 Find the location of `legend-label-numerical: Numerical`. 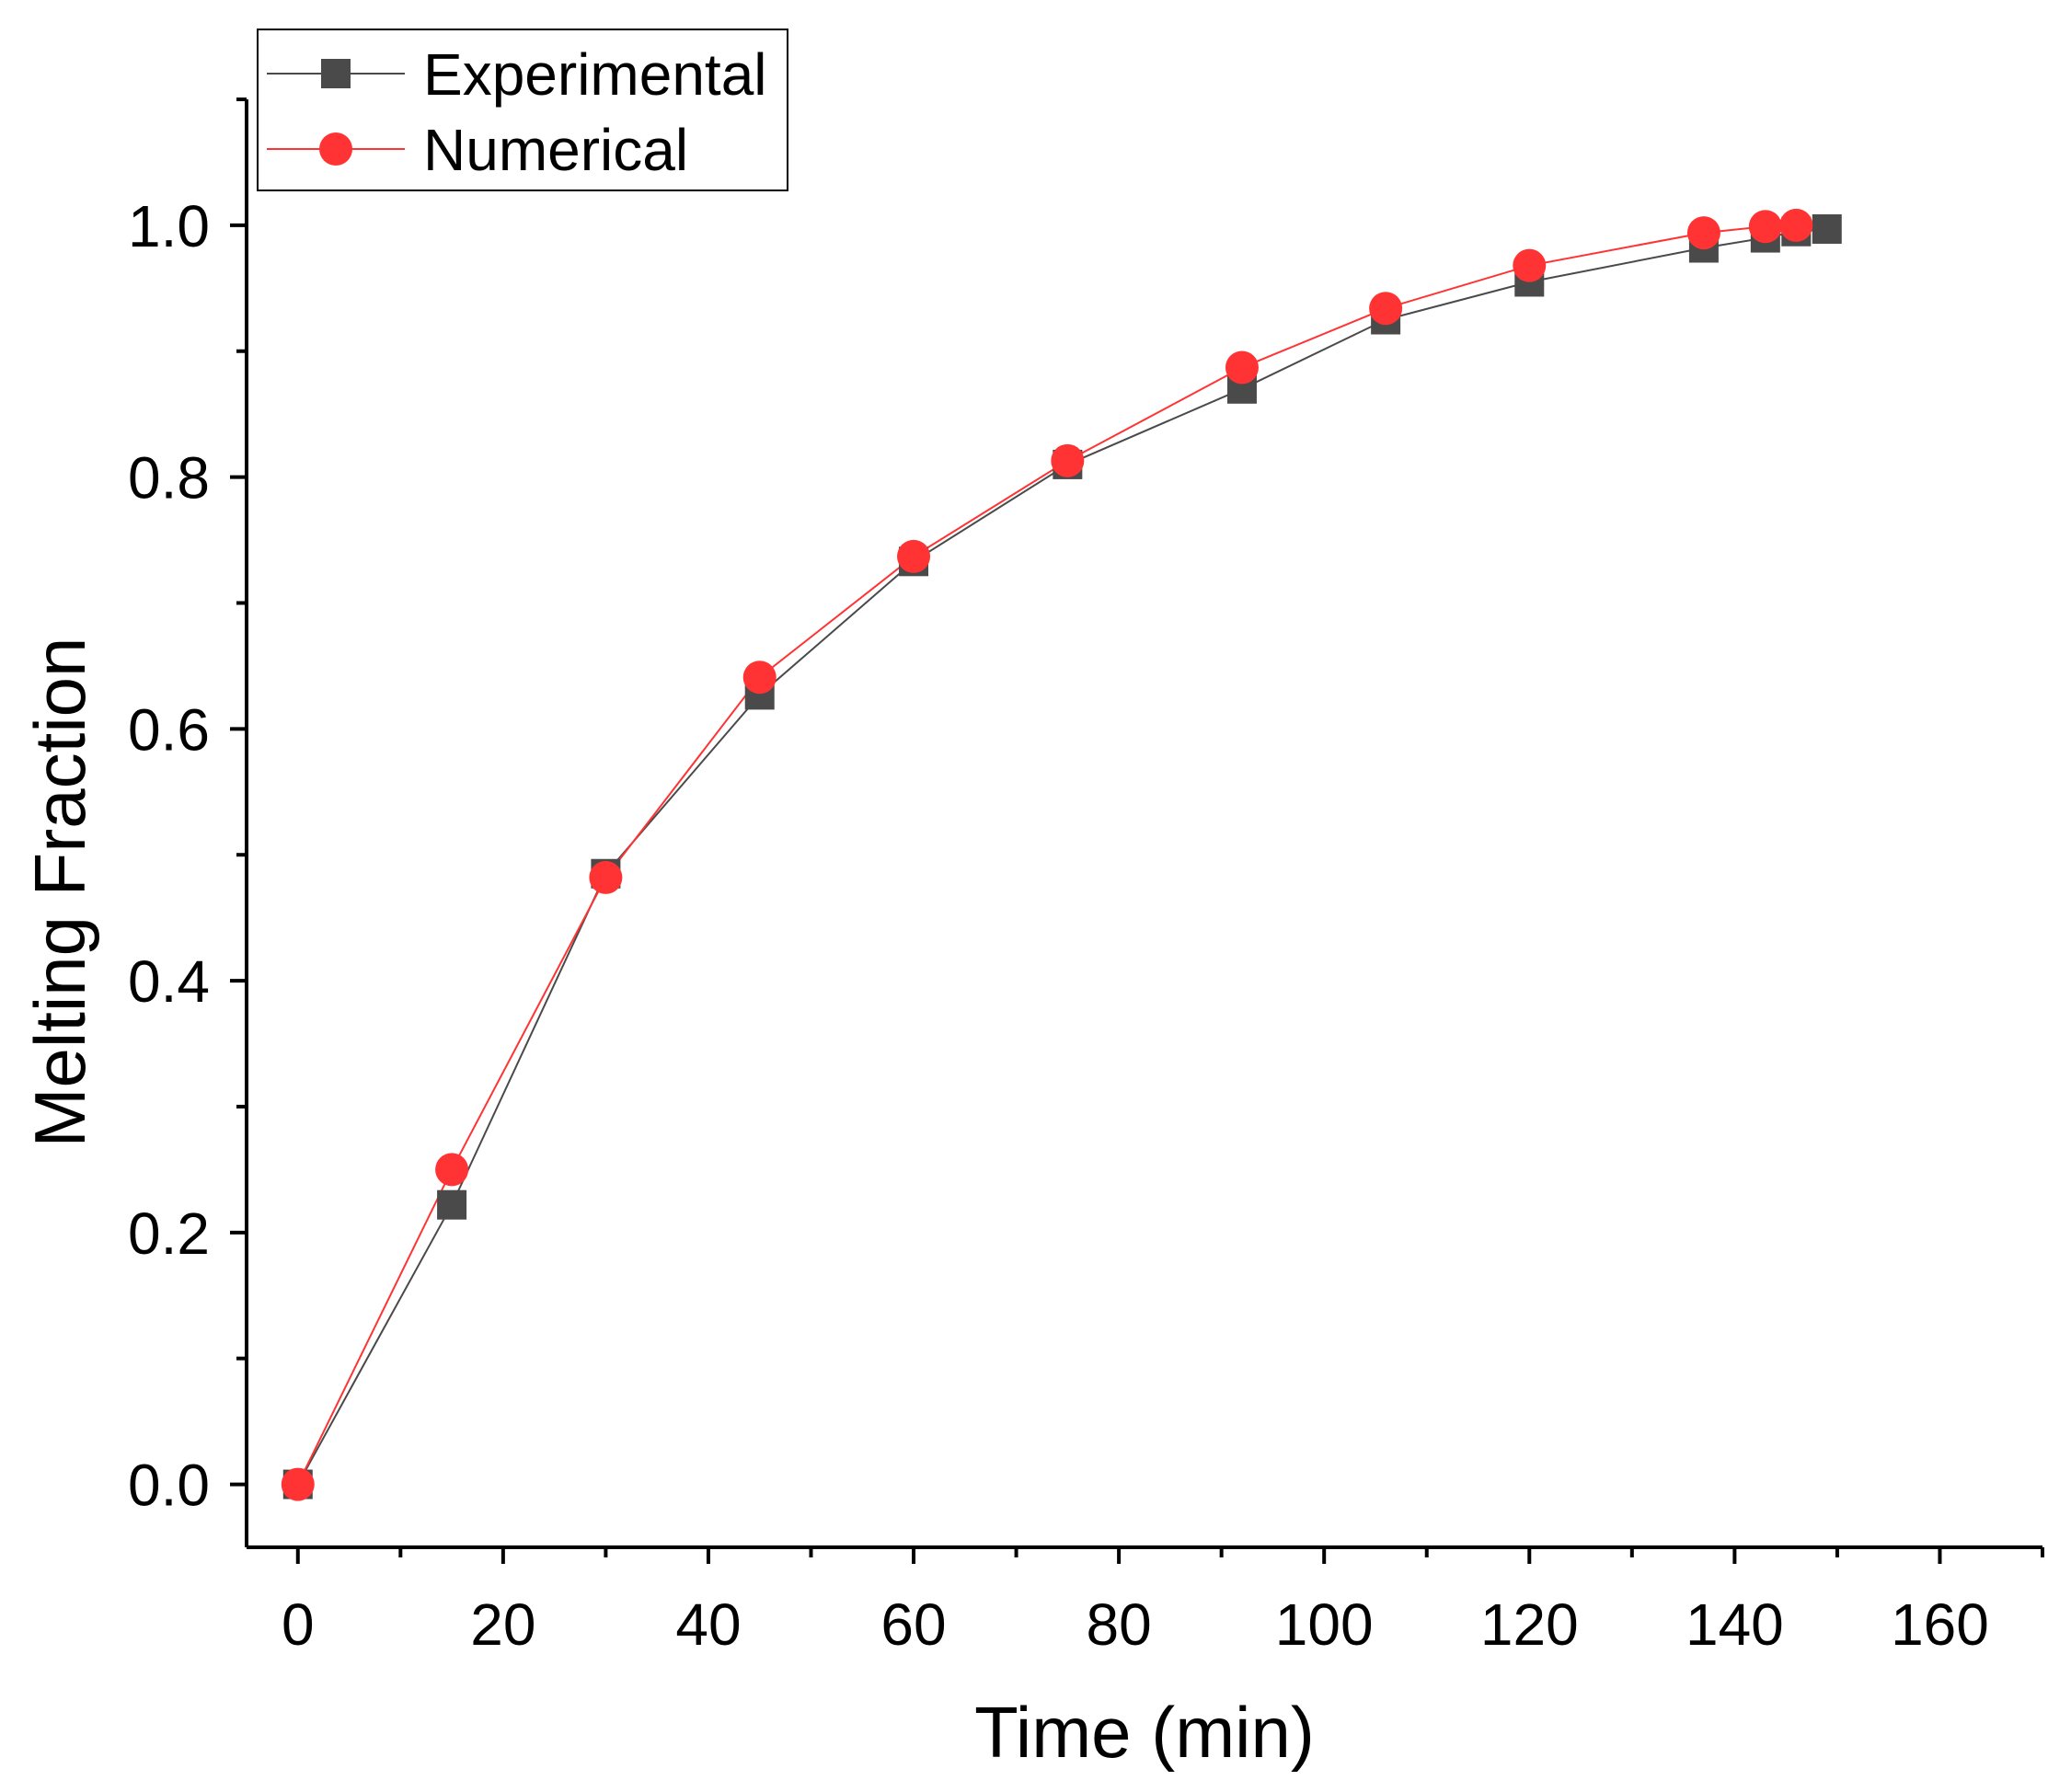

legend-label-numerical: Numerical is located at coordinates (555, 150).